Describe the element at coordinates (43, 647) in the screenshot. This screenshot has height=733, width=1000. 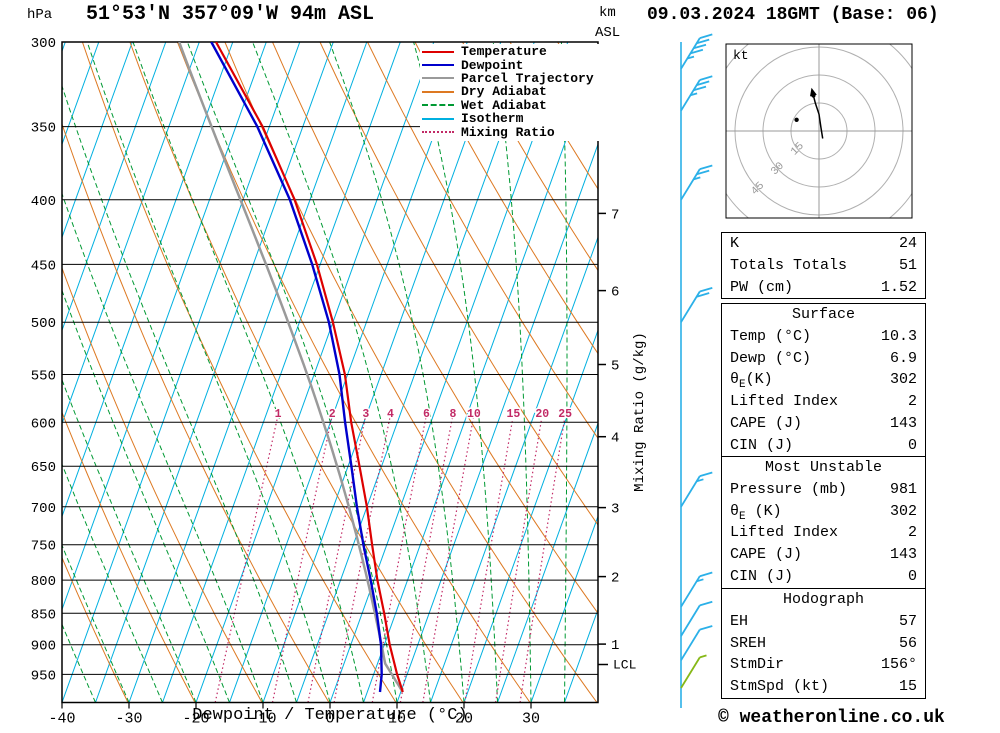
I see `pressure-tick-label: 900` at that location.